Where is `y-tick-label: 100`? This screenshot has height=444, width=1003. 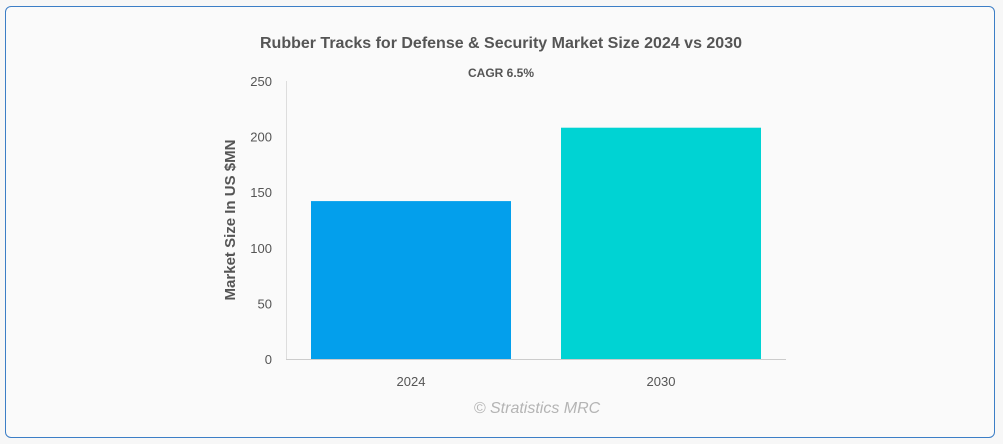 y-tick-label: 100 is located at coordinates (261, 248).